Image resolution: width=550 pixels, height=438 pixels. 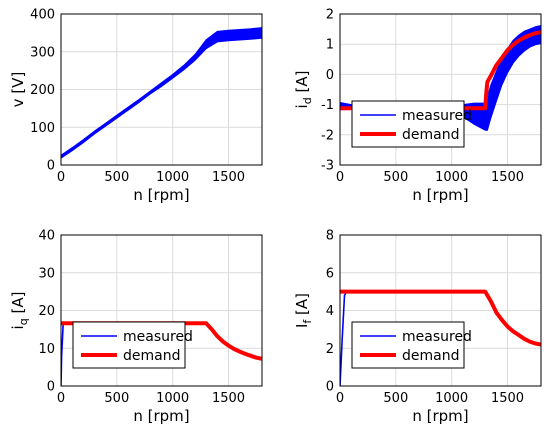 What do you see at coordinates (327, 166) in the screenshot?
I see `y-tick-label: -3` at bounding box center [327, 166].